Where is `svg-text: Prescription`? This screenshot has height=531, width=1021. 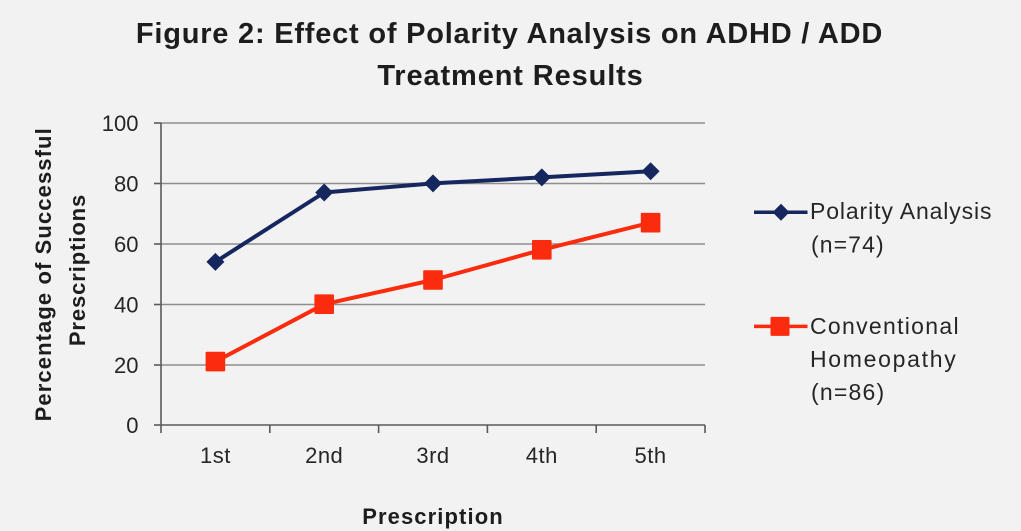 svg-text: Prescription is located at coordinates (433, 516).